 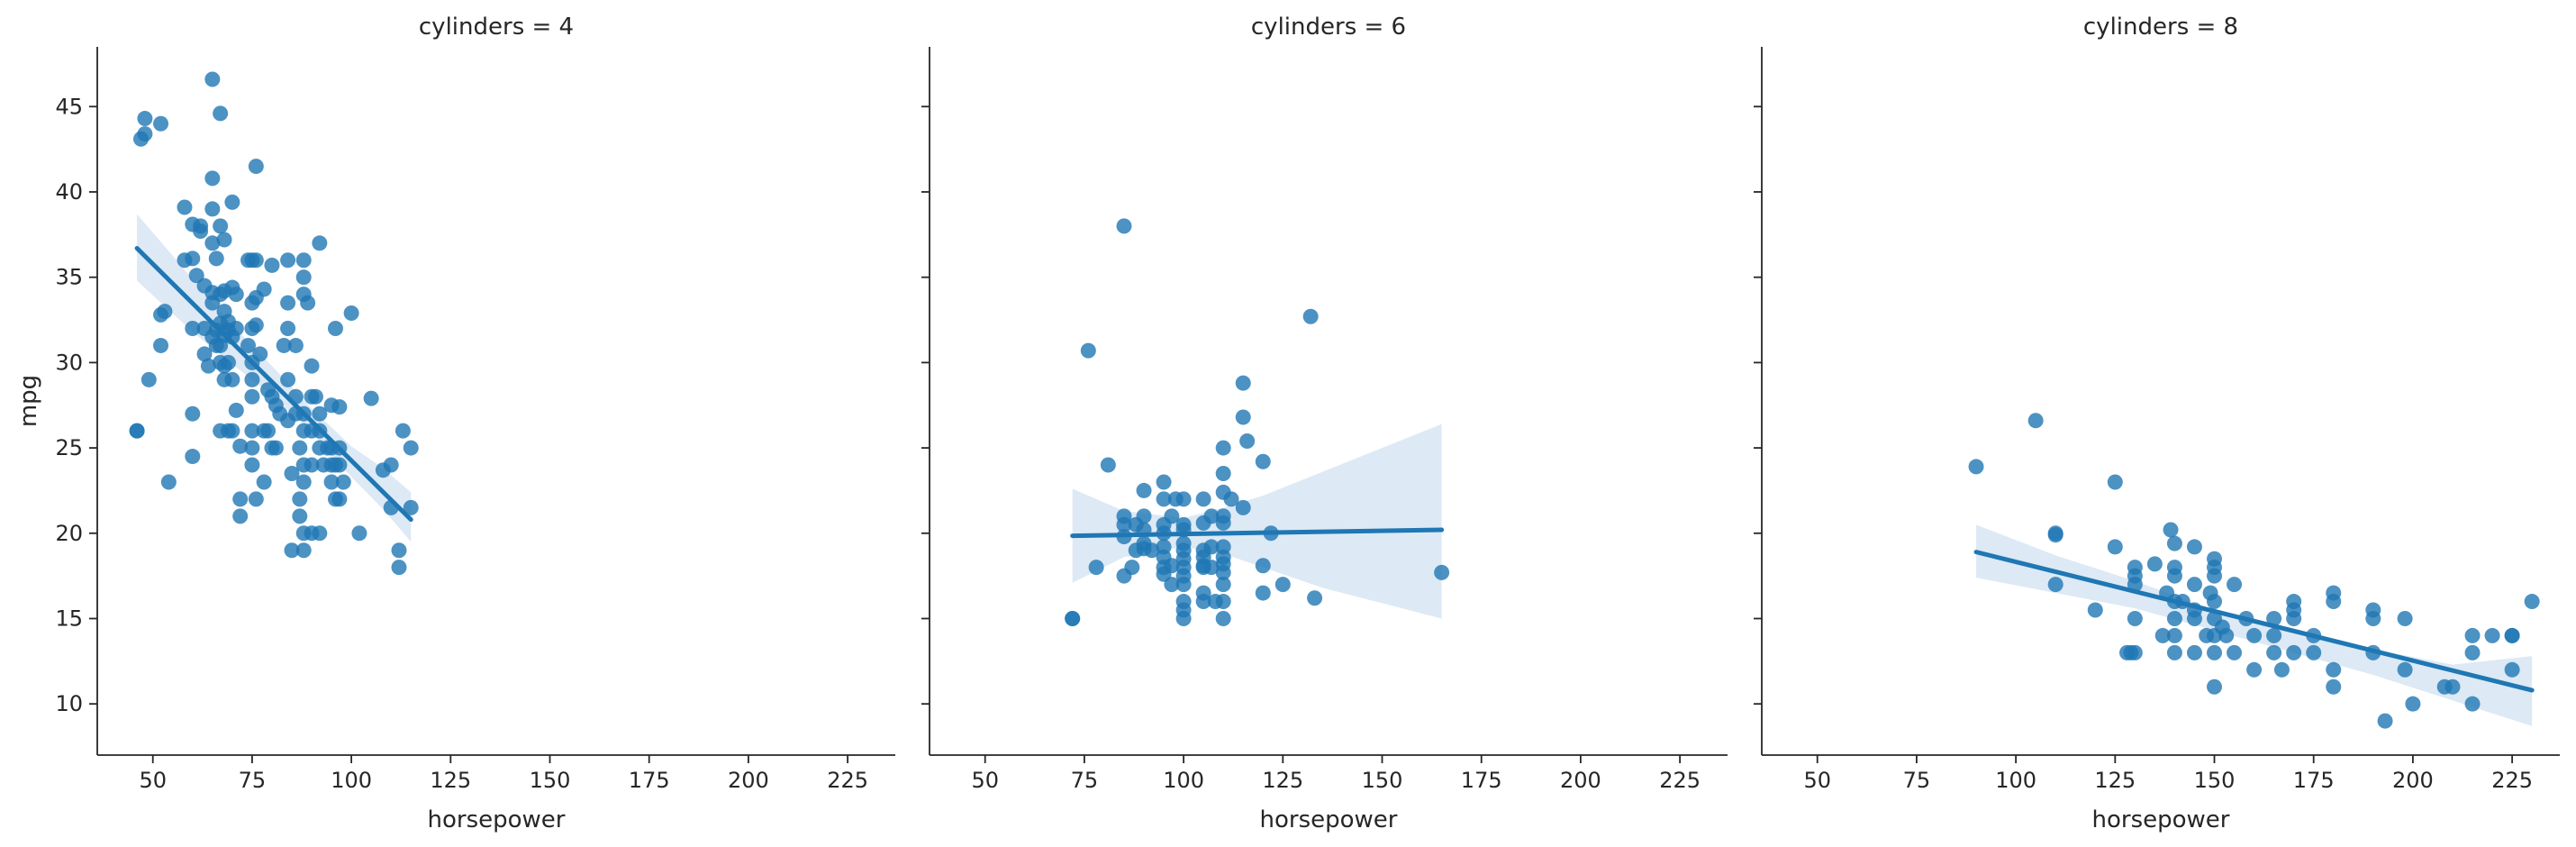 I want to click on y-tick-label: 15, so click(x=69, y=619).